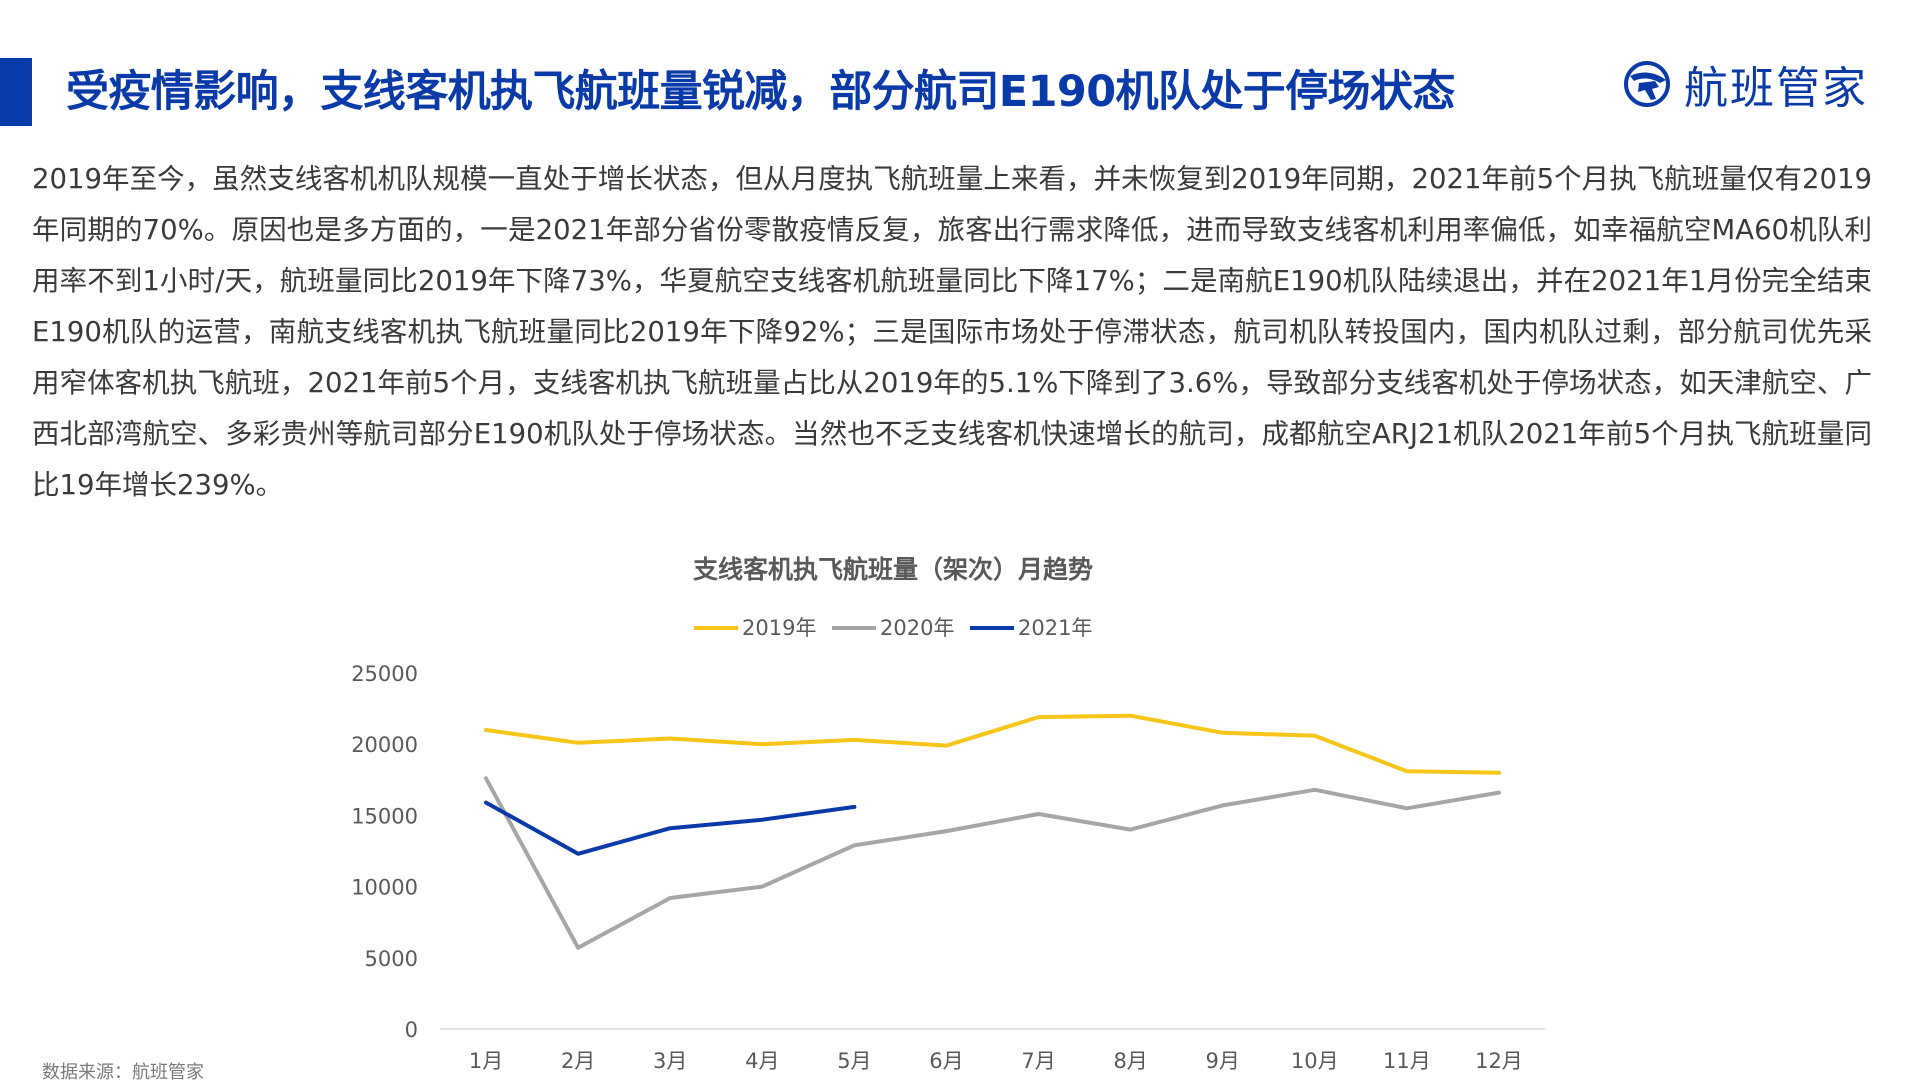 The image size is (1920, 1084). Describe the element at coordinates (384, 888) in the screenshot. I see `y-tick-label: 10000` at that location.